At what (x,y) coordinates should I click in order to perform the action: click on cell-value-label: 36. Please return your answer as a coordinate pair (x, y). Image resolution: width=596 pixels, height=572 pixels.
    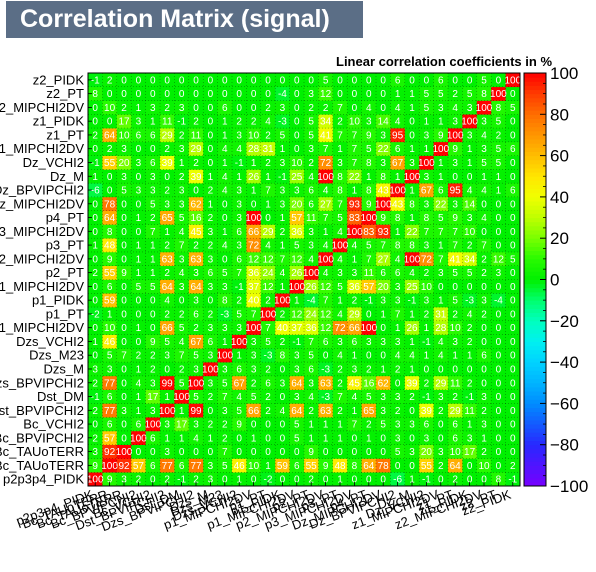
    Looking at the image, I should click on (312, 328).